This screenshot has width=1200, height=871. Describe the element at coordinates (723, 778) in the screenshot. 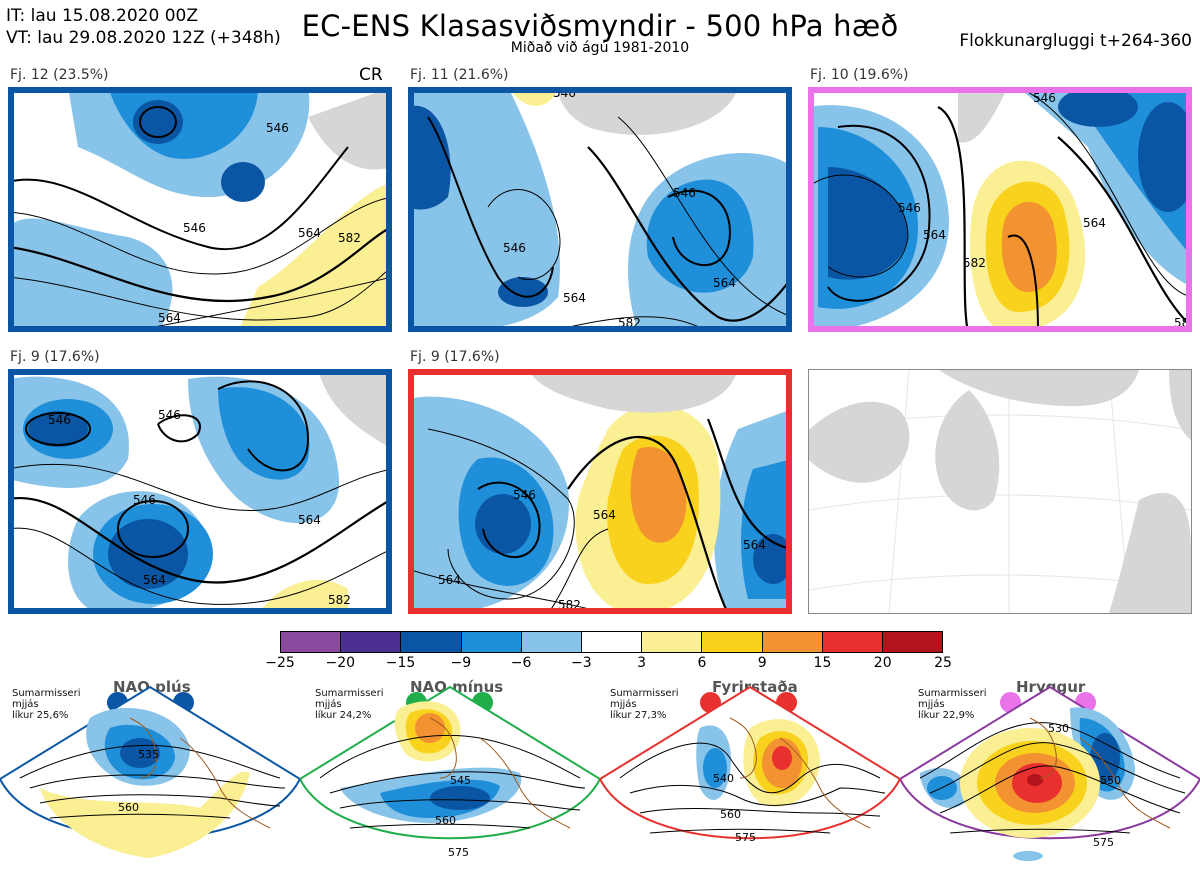

I see `regime-3-contour-label: 540` at that location.